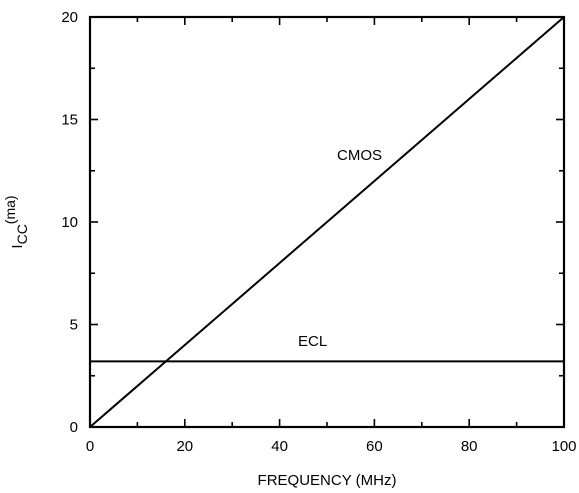 Image resolution: width=579 pixels, height=493 pixels. I want to click on x-tick-label-100: 100, so click(563, 446).